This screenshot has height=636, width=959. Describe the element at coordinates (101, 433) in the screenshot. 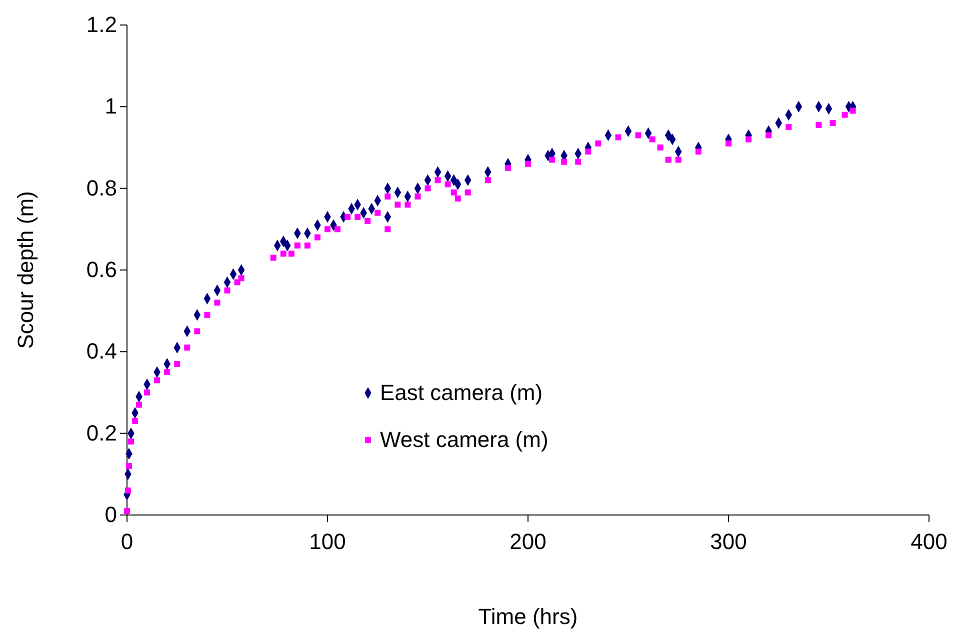

I see `y-tick-label: 0.2` at that location.